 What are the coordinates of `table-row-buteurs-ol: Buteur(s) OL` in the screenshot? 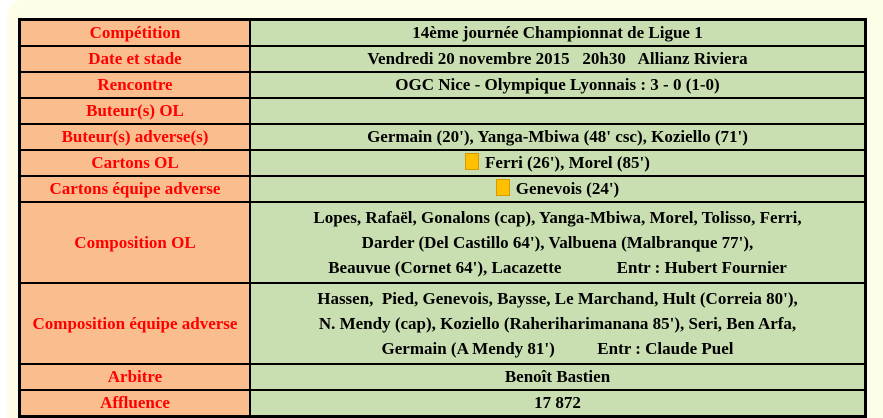 It's located at (442, 111).